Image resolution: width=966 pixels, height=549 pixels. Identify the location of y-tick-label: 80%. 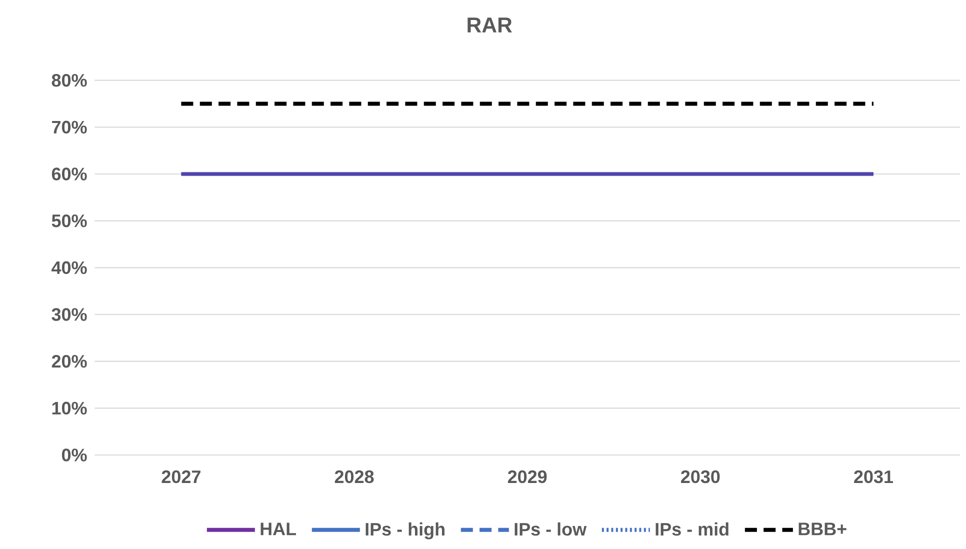
(69, 80).